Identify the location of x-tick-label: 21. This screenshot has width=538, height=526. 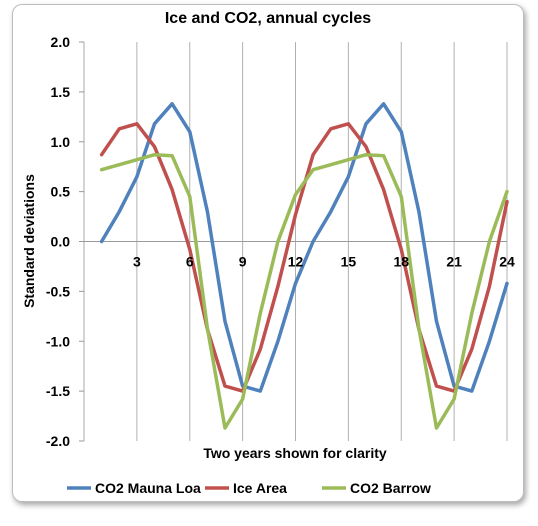
(454, 262).